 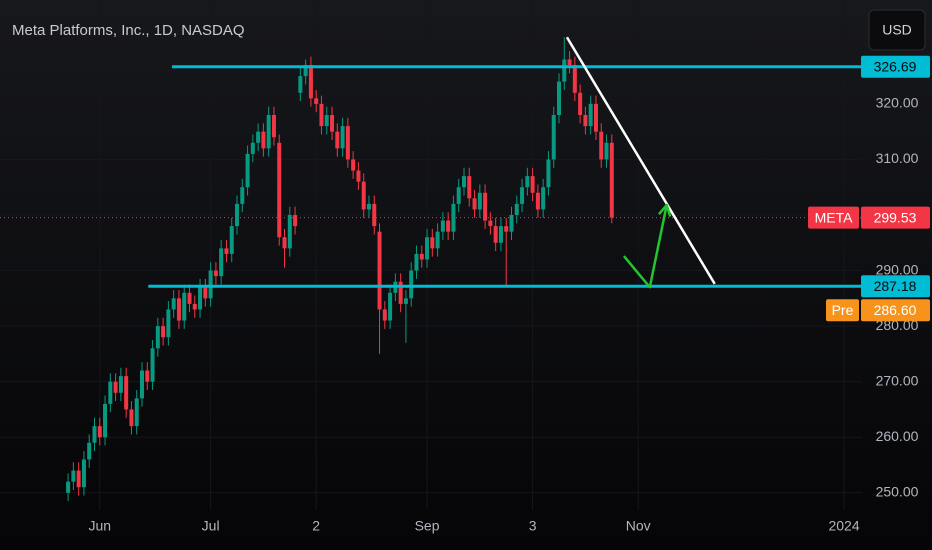 I want to click on premarket-name: Pre, so click(x=843, y=310).